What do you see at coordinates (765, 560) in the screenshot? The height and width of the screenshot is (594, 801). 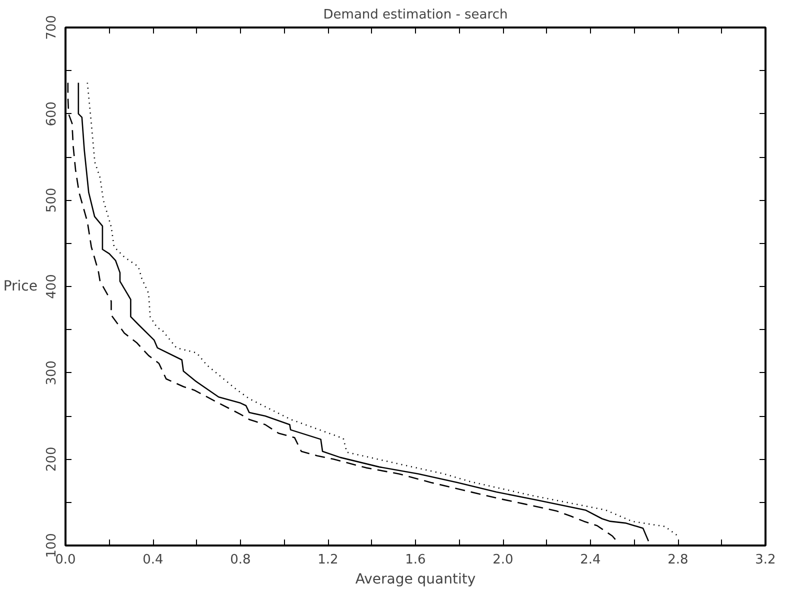 I see `x-tick-label: 3.2` at bounding box center [765, 560].